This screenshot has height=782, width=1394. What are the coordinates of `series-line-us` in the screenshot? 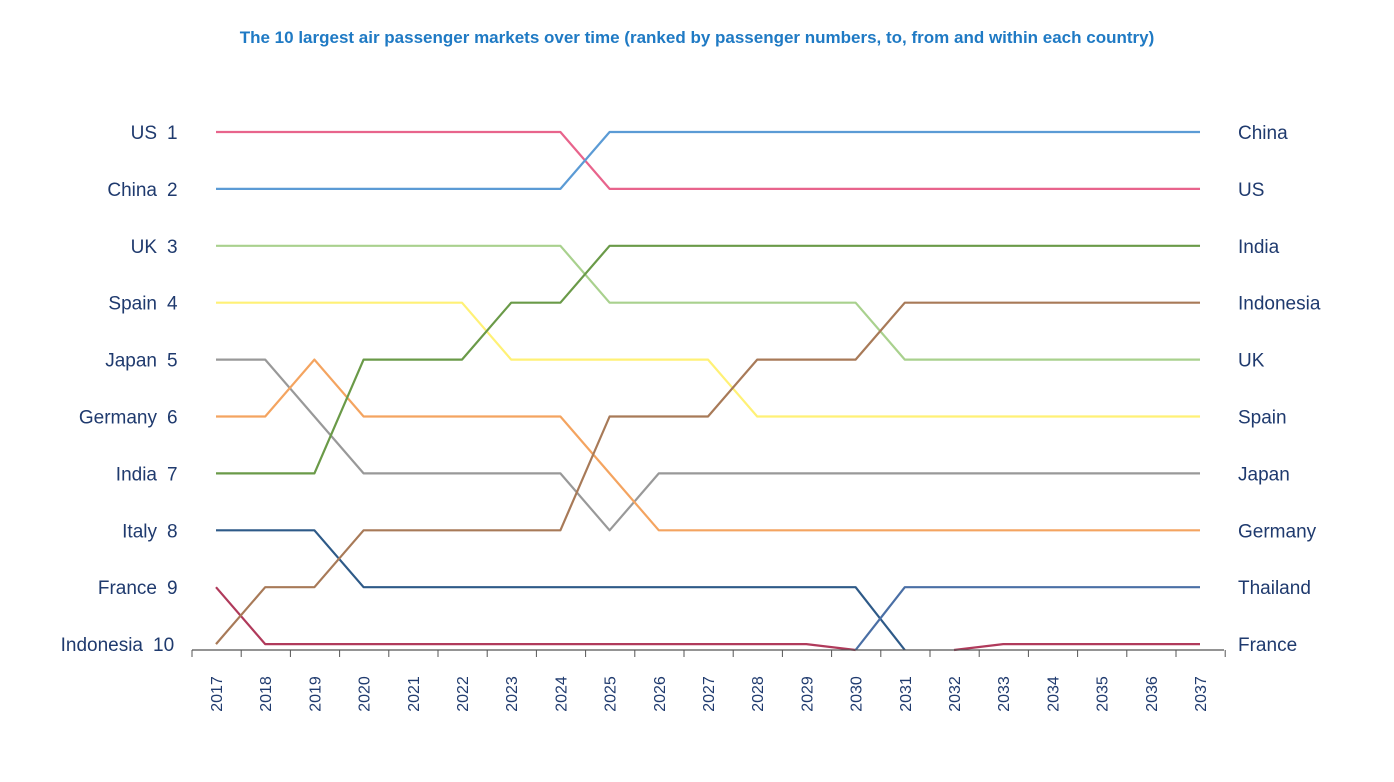 It's located at (708, 160).